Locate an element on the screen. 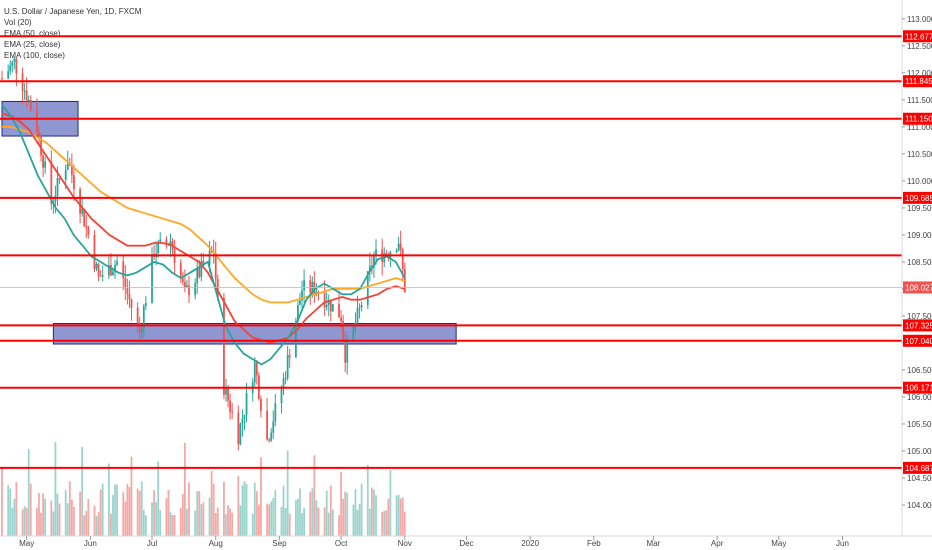 This screenshot has width=932, height=550. price-tick-label: 105.000 is located at coordinates (919, 451).